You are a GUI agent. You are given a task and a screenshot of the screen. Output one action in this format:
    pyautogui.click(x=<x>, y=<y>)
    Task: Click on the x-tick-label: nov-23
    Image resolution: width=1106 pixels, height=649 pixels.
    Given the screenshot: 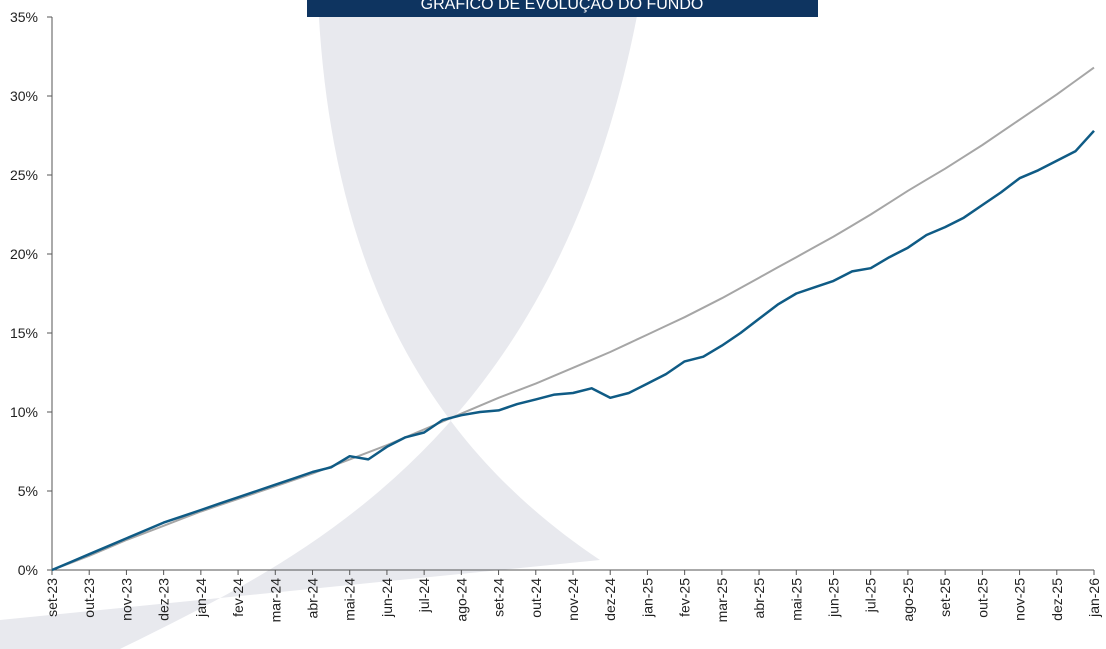 What is the action you would take?
    pyautogui.click(x=126, y=599)
    